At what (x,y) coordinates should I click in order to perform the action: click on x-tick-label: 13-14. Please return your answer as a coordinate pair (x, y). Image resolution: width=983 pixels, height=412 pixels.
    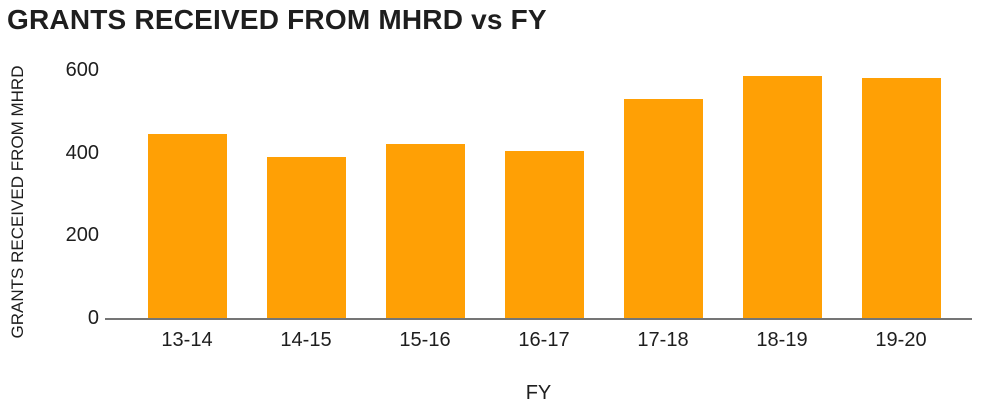
    Looking at the image, I should click on (187, 340).